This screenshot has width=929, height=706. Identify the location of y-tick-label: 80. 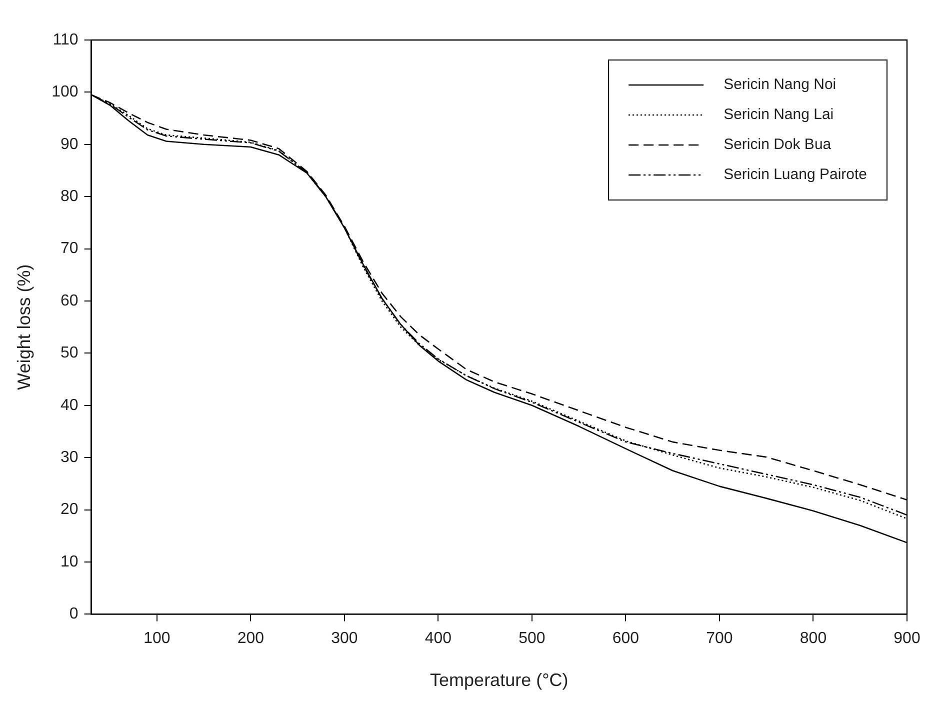
(69, 197).